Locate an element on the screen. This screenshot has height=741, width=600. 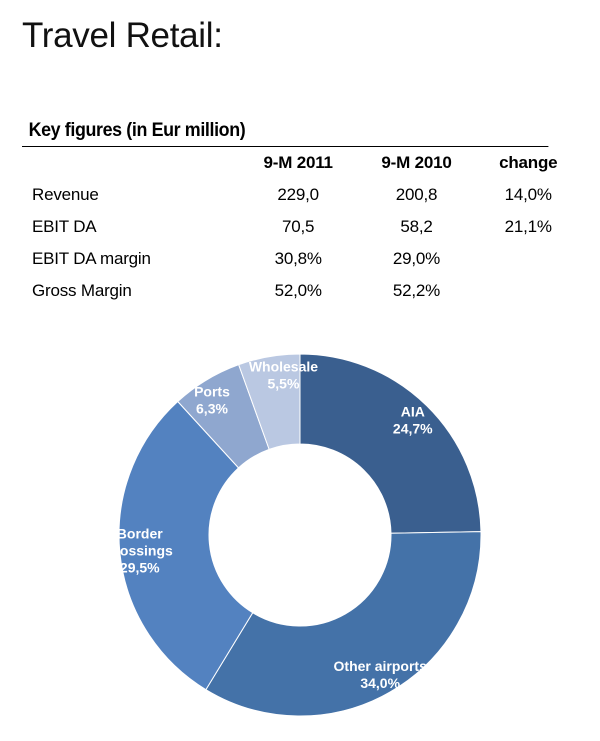
table-caption: Key figures (in Eur million) is located at coordinates (285, 133).